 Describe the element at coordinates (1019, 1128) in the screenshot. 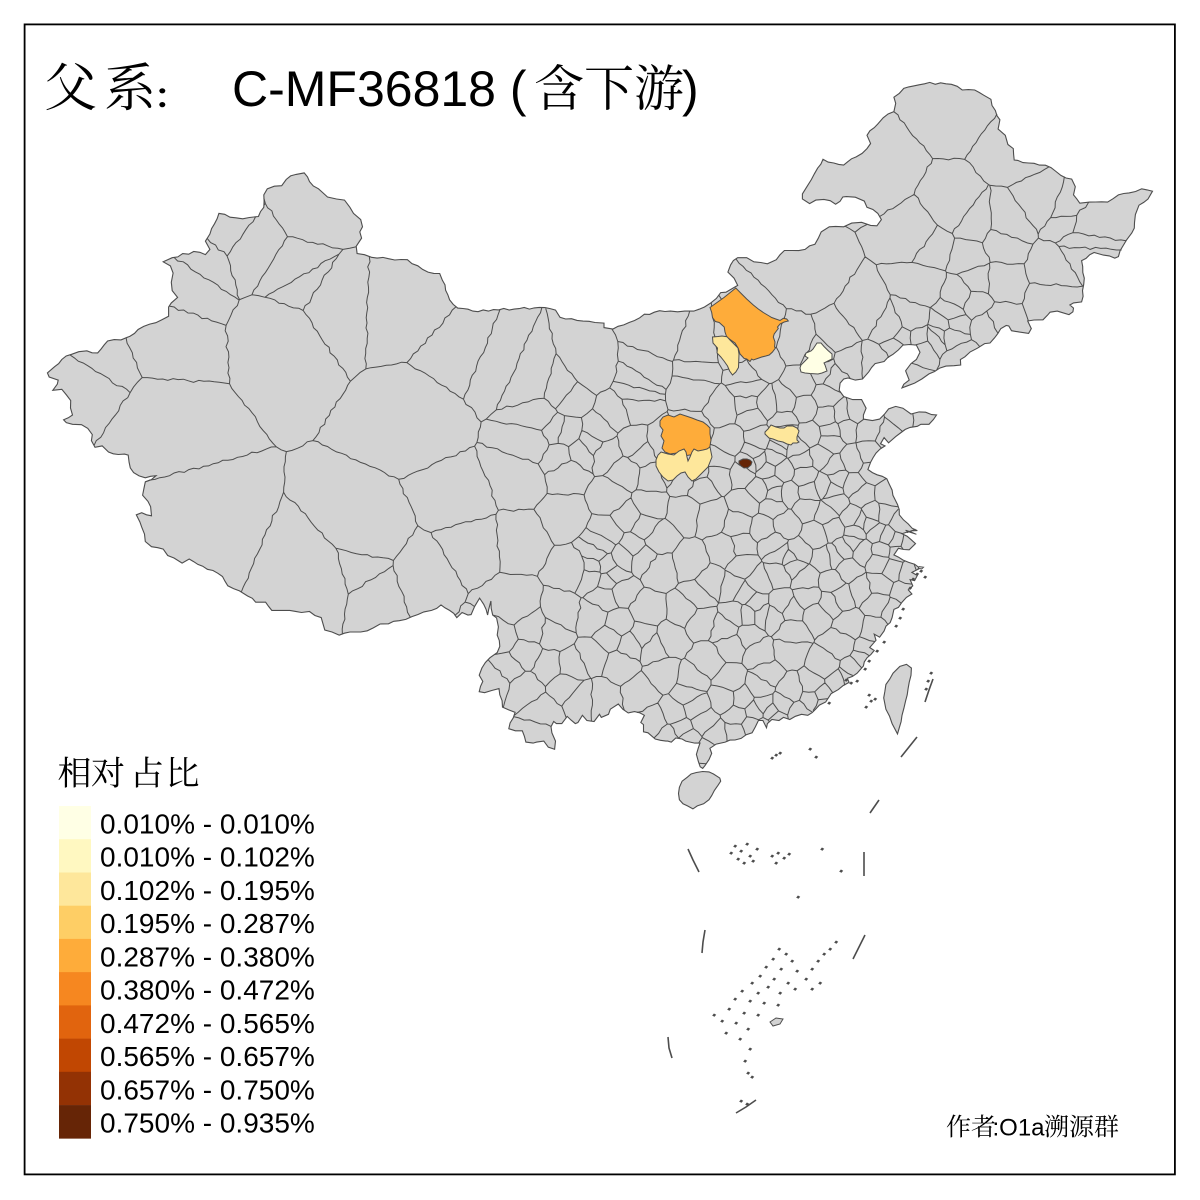

I see `svg-text: :O1a` at that location.